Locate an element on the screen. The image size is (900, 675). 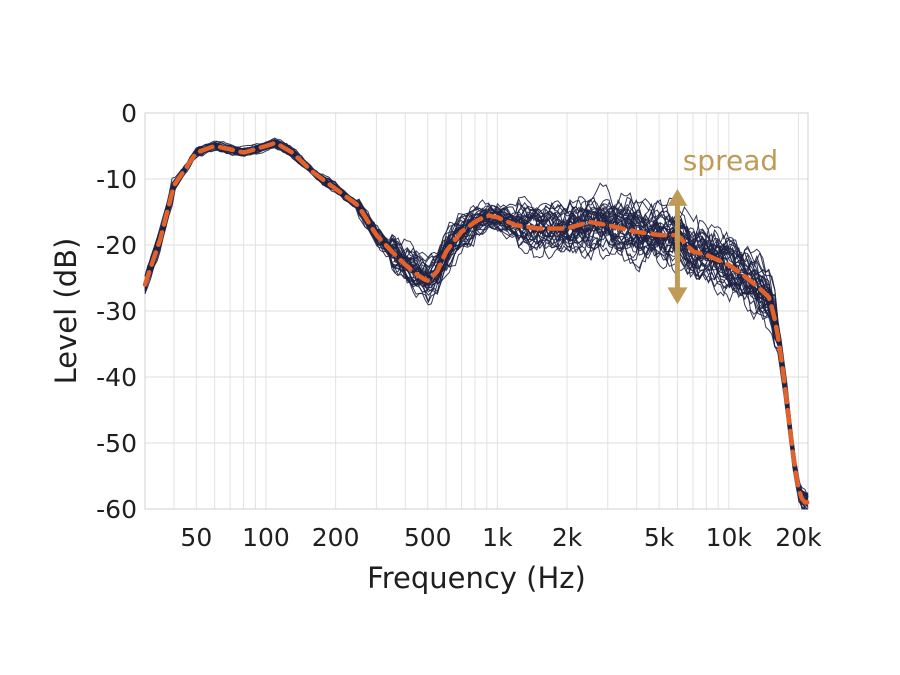
spread-annotation: spread is located at coordinates (722, 224).